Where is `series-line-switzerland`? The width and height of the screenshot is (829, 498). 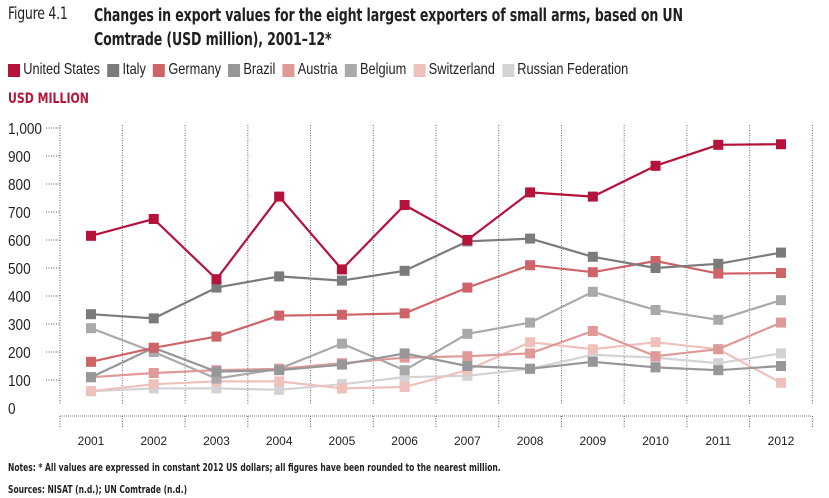
series-line-switzerland is located at coordinates (436, 367).